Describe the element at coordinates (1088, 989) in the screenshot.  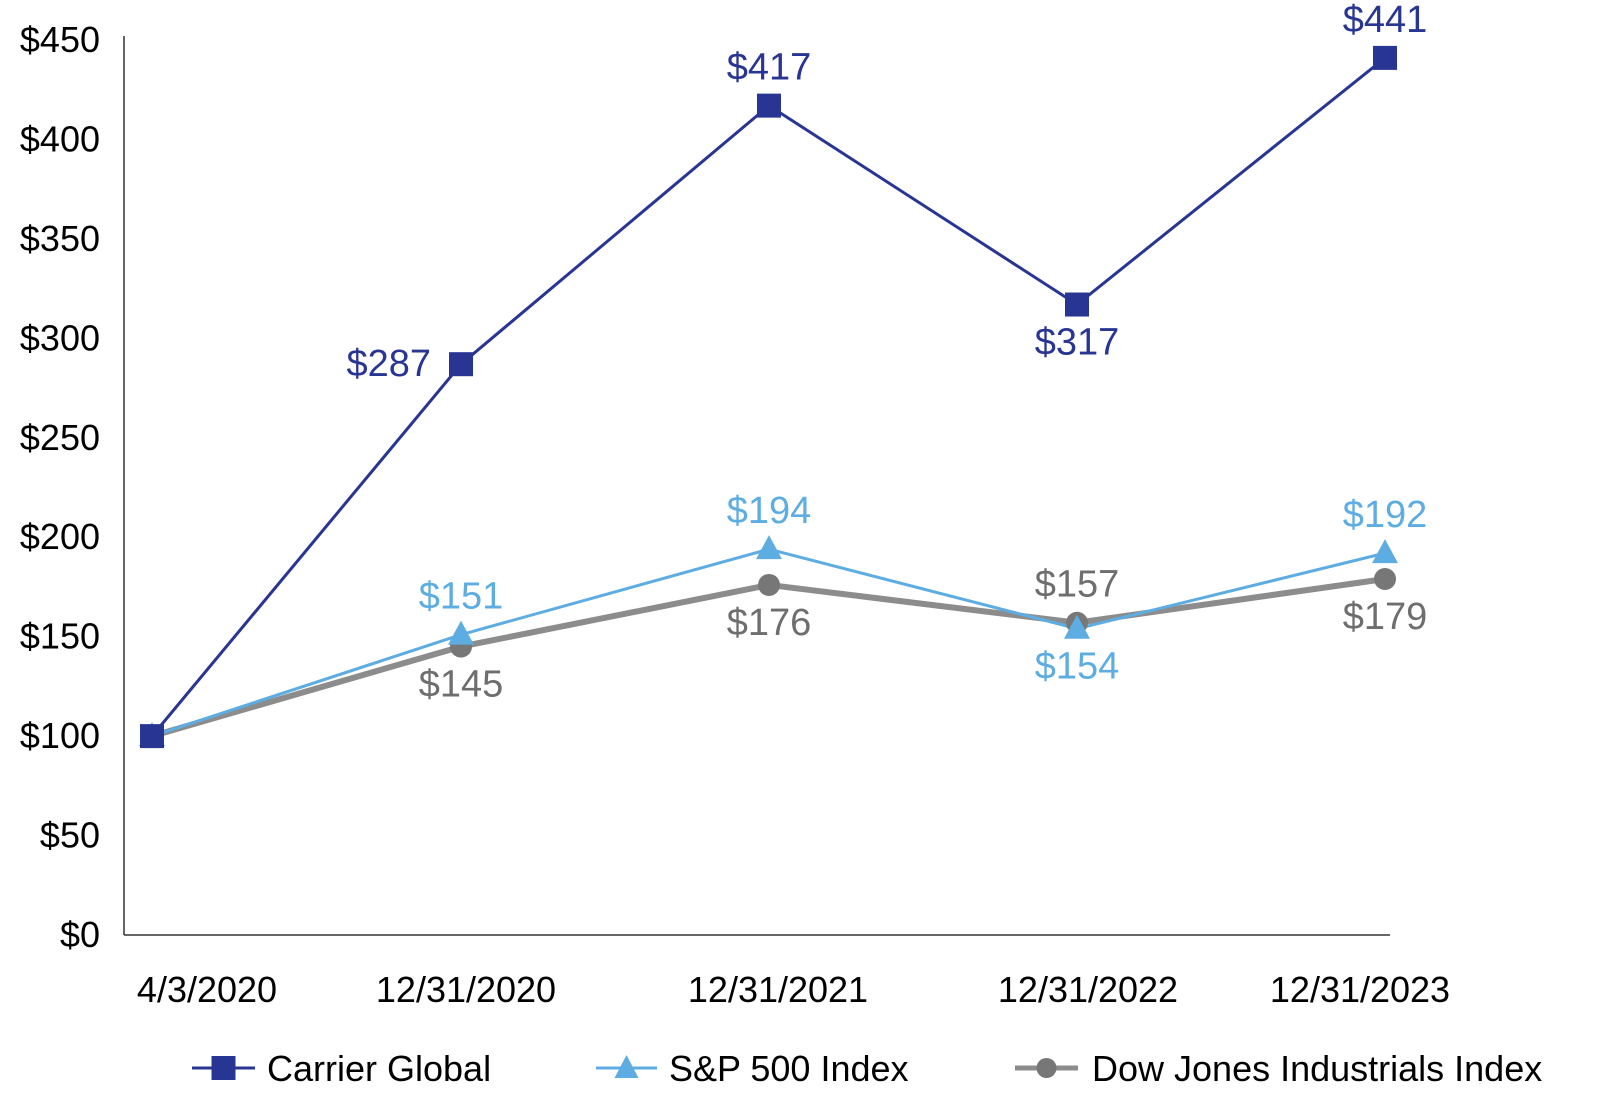
I see `x-tick-label: 12/31/2022` at that location.